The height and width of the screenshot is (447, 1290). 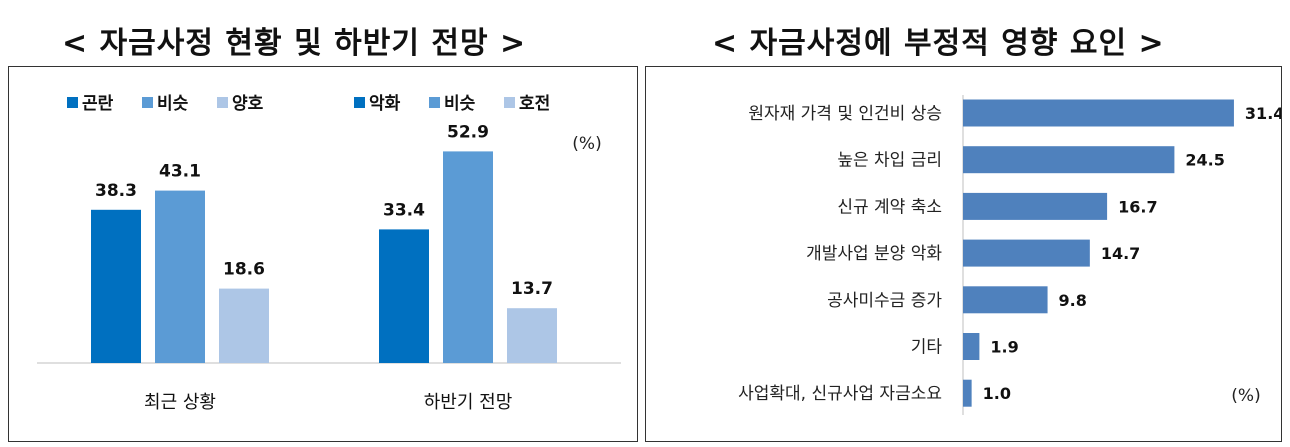 I want to click on bar-value-label: 1.9, so click(x=1004, y=347).